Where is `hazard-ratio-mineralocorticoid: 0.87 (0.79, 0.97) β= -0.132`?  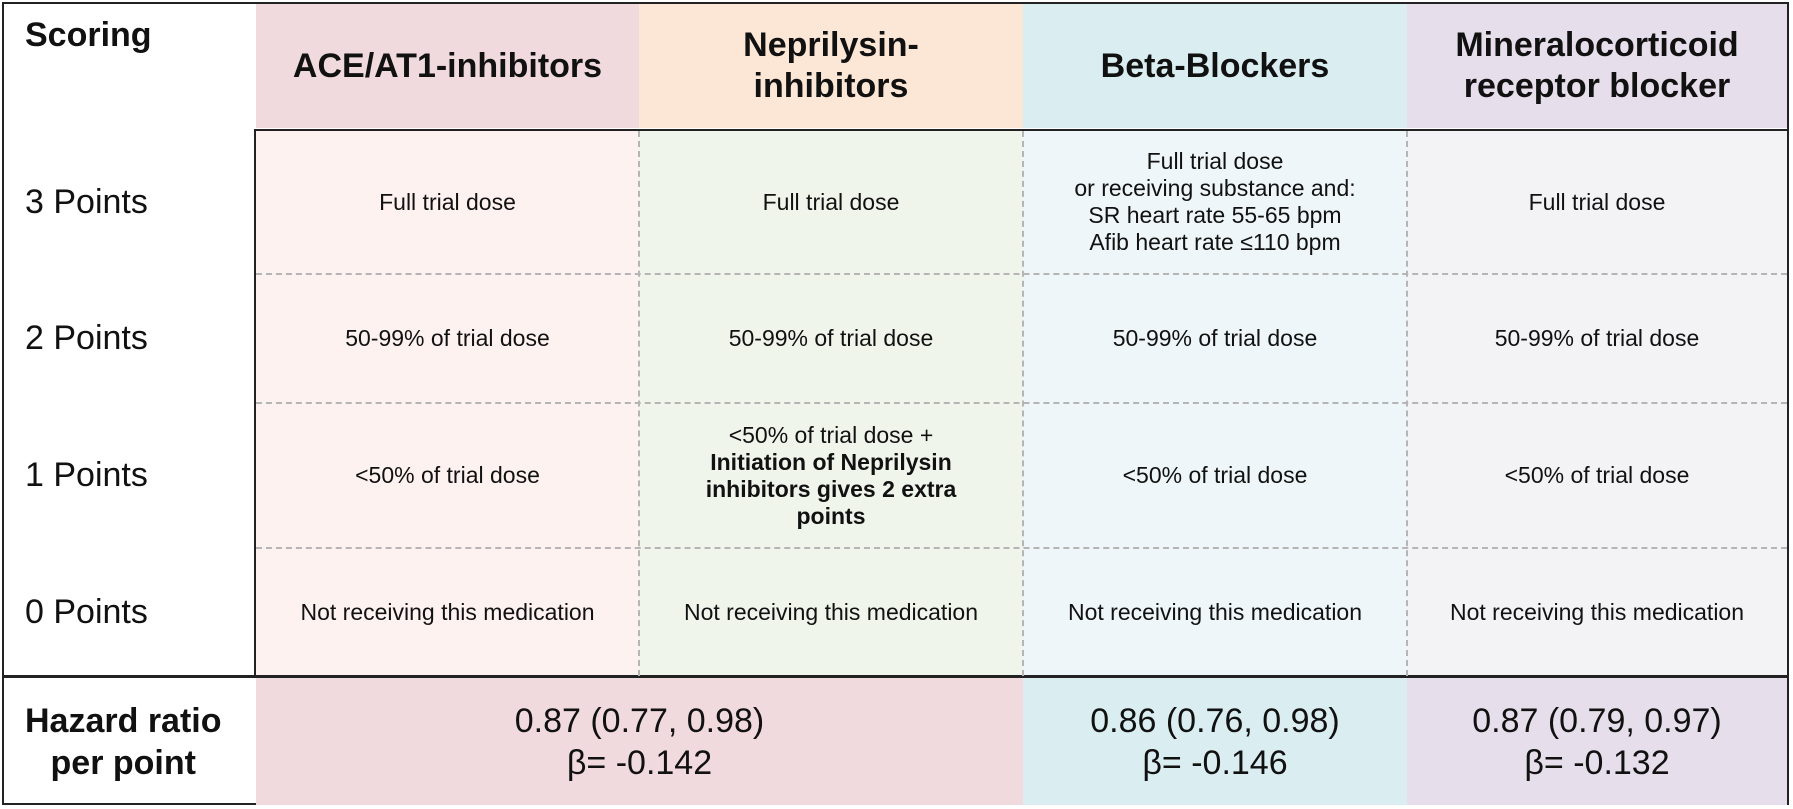
hazard-ratio-mineralocorticoid: 0.87 (0.79, 0.97) β= -0.132 is located at coordinates (1597, 741).